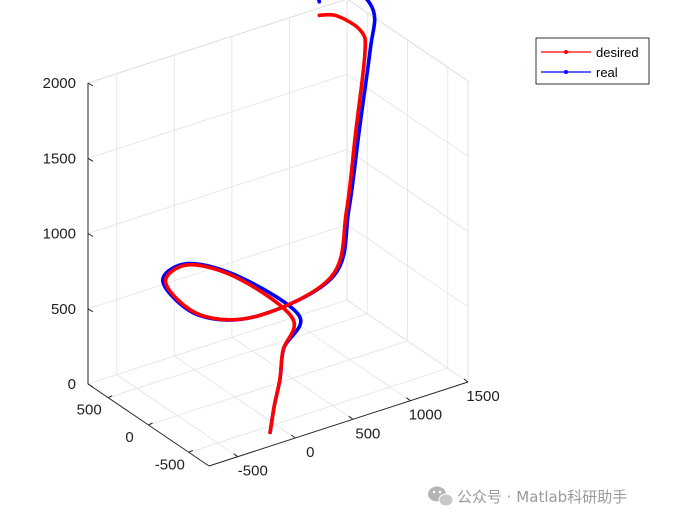 The height and width of the screenshot is (525, 700). What do you see at coordinates (72, 384) in the screenshot?
I see `z-tick-label-0: 0` at bounding box center [72, 384].